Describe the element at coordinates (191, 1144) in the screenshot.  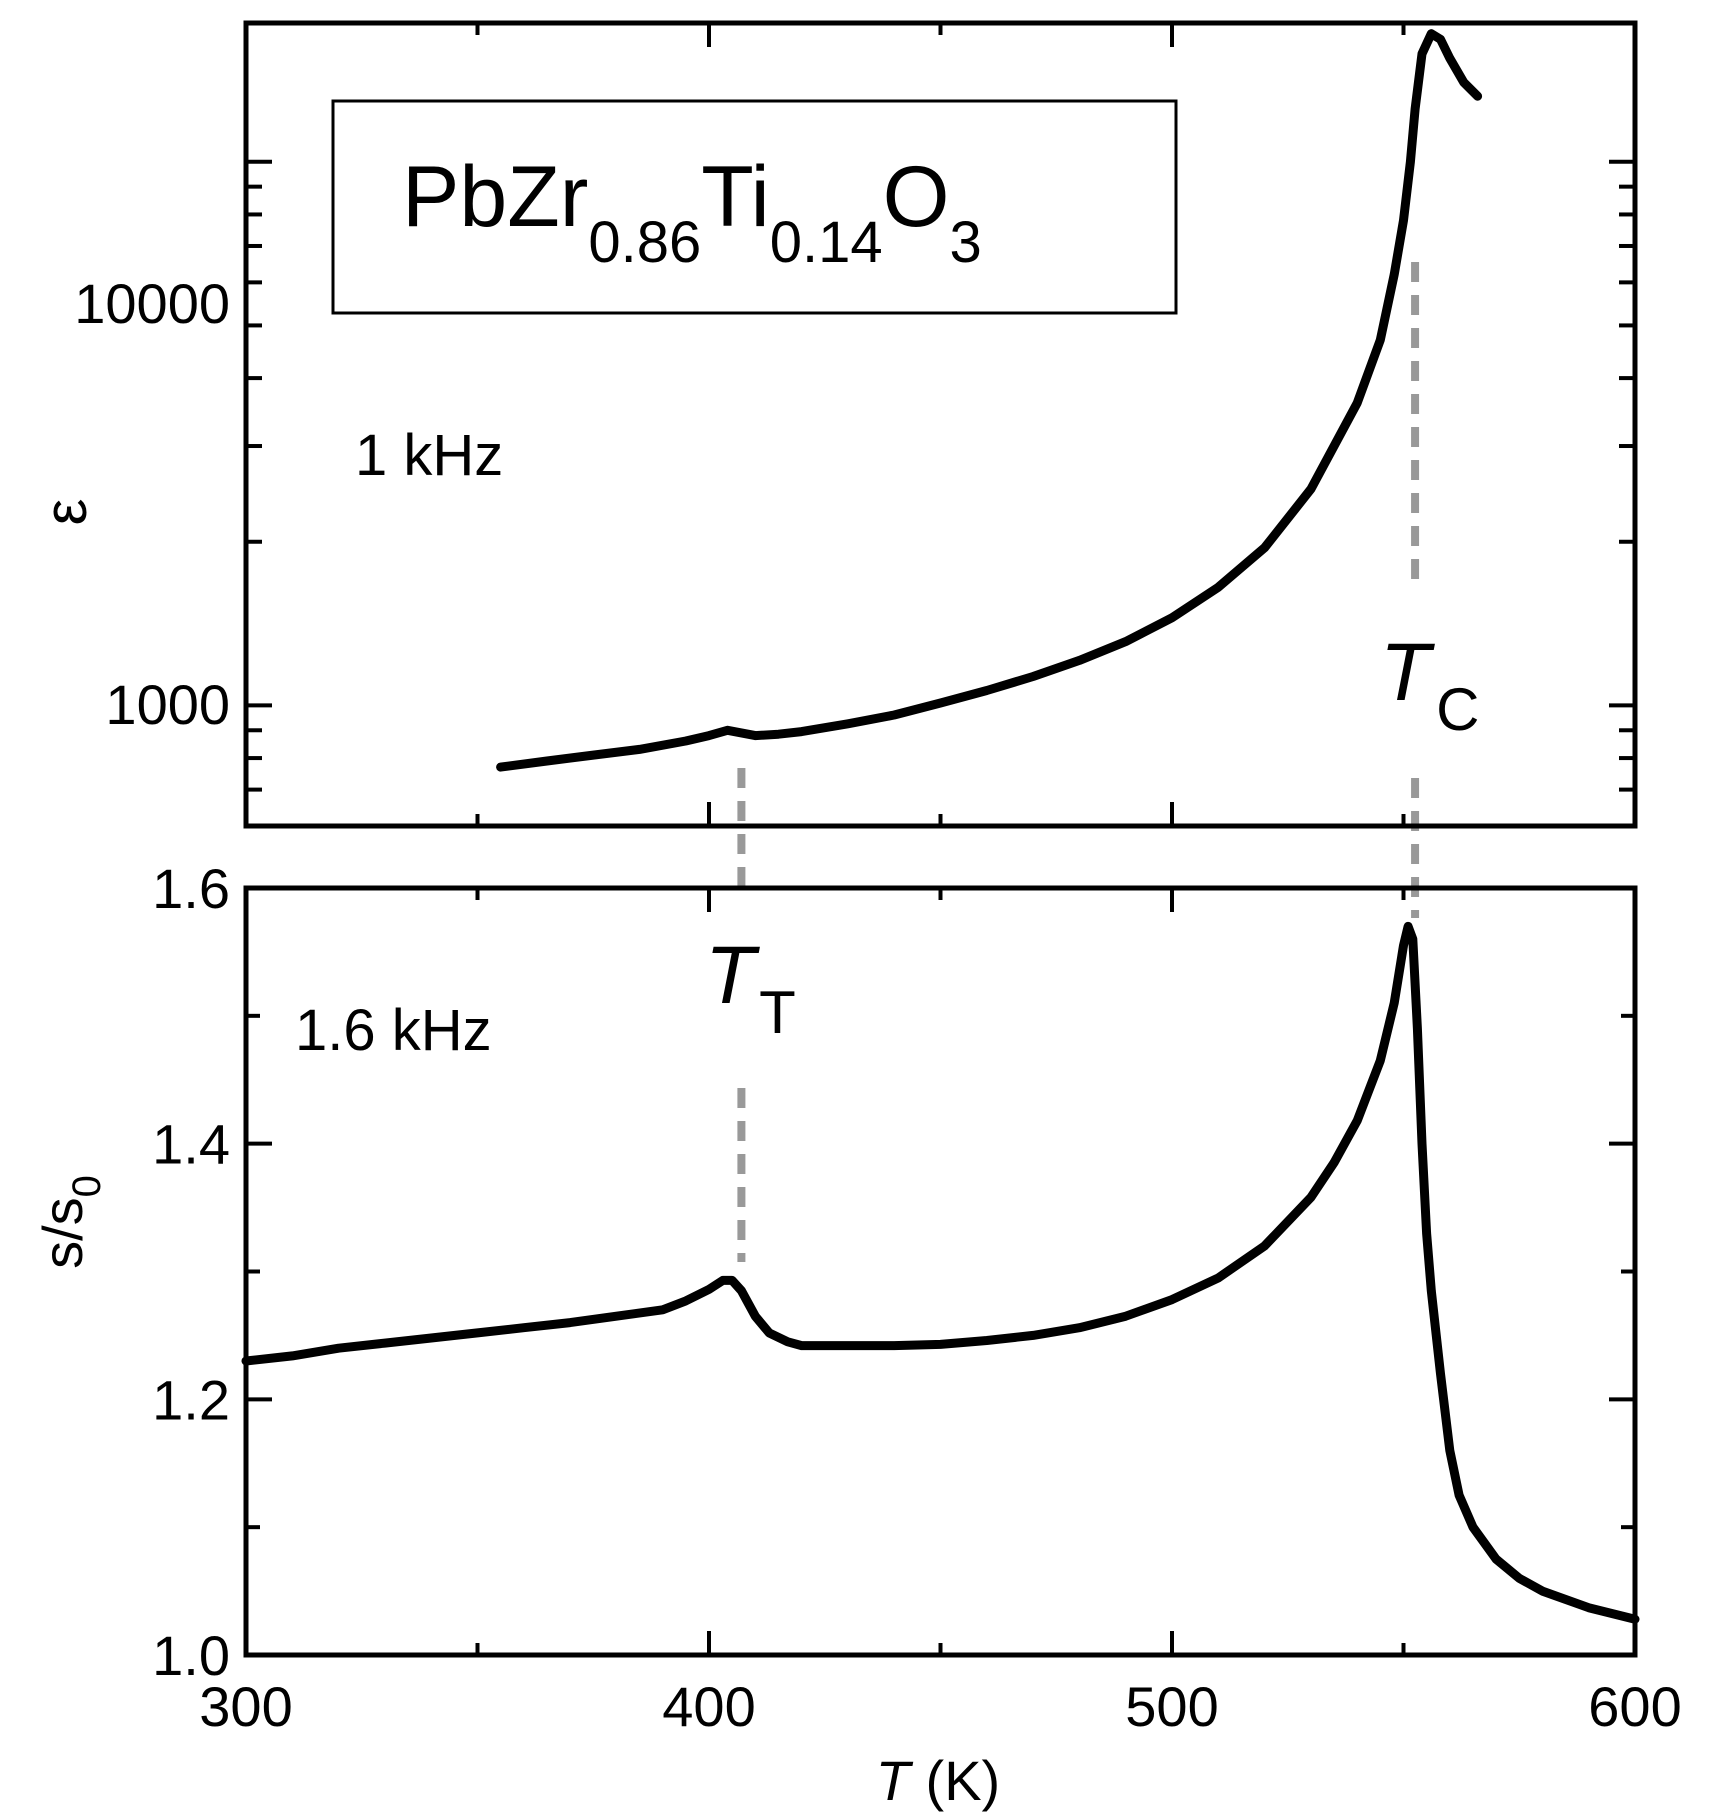
I see `y-tick-label-bottom-1.4: 1.4` at that location.